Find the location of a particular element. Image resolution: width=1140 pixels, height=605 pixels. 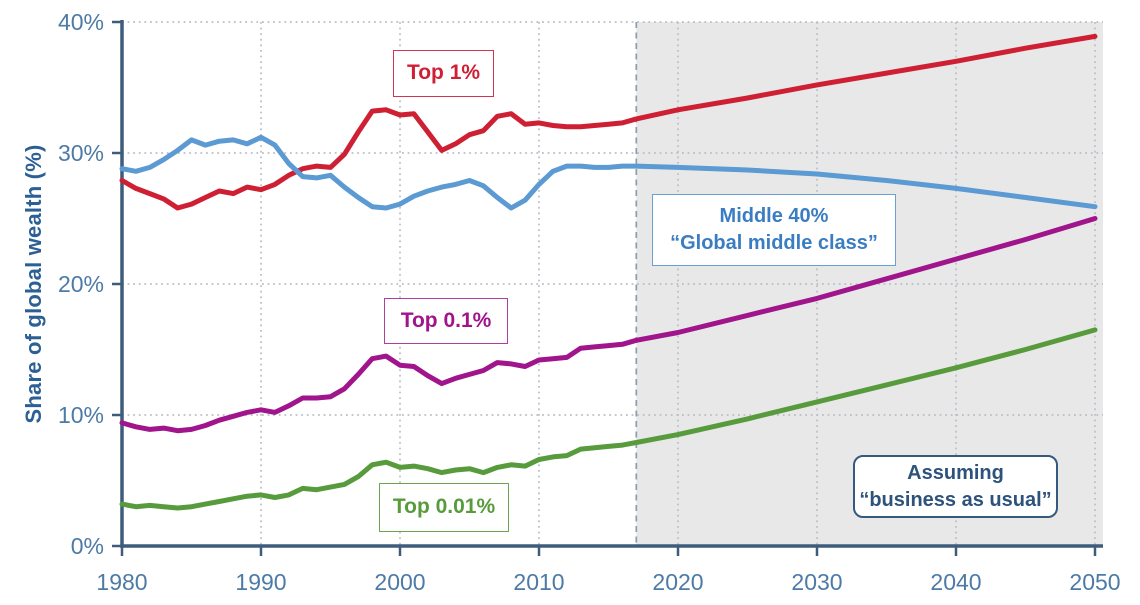

series-label-top-0-01pct: Top 0.01% is located at coordinates (444, 507).